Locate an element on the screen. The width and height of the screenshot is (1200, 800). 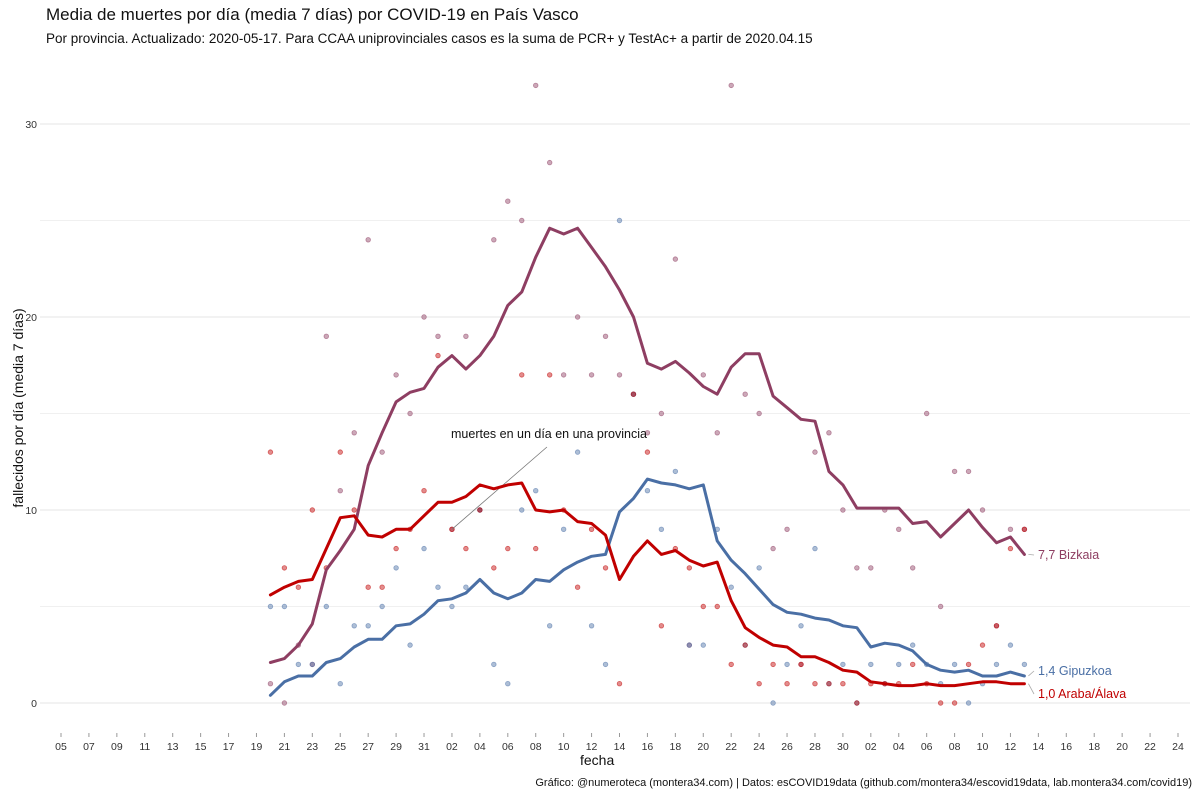
series-end-label: 7,7 Bizkaia is located at coordinates (1068, 555).